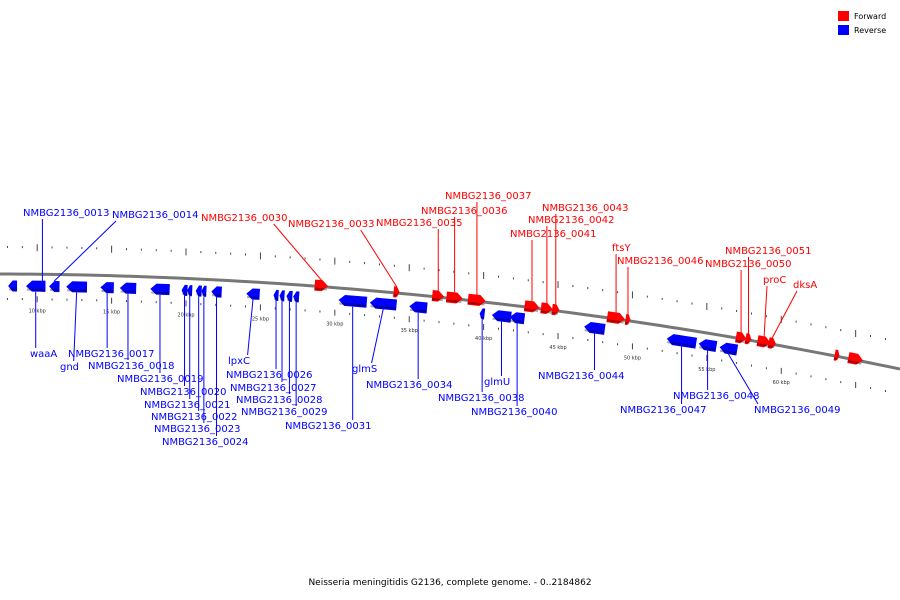 The height and width of the screenshot is (600, 900). I want to click on scale-label: 20 kbp, so click(185, 315).